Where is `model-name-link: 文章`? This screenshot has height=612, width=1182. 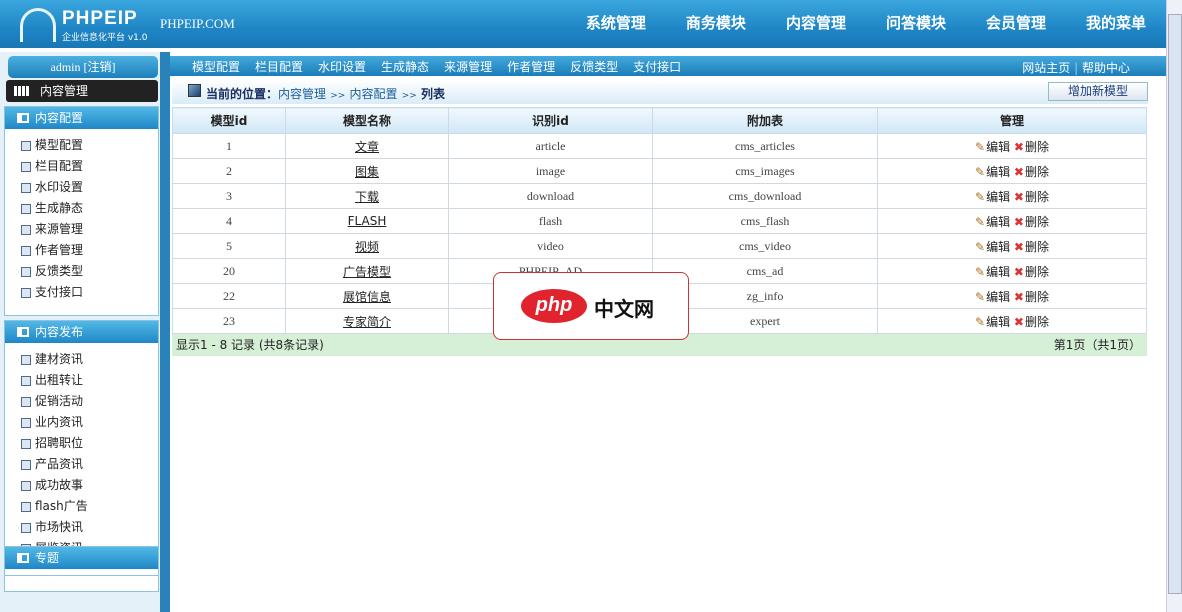
model-name-link: 文章 is located at coordinates (366, 146).